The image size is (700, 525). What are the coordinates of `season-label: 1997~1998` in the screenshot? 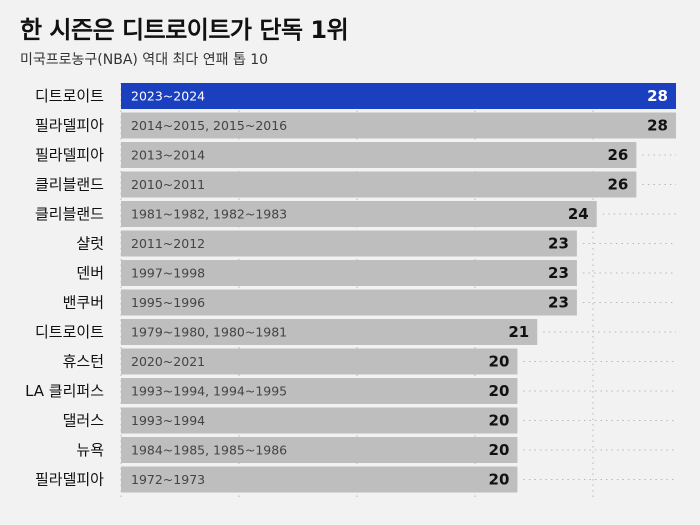 It's located at (168, 273).